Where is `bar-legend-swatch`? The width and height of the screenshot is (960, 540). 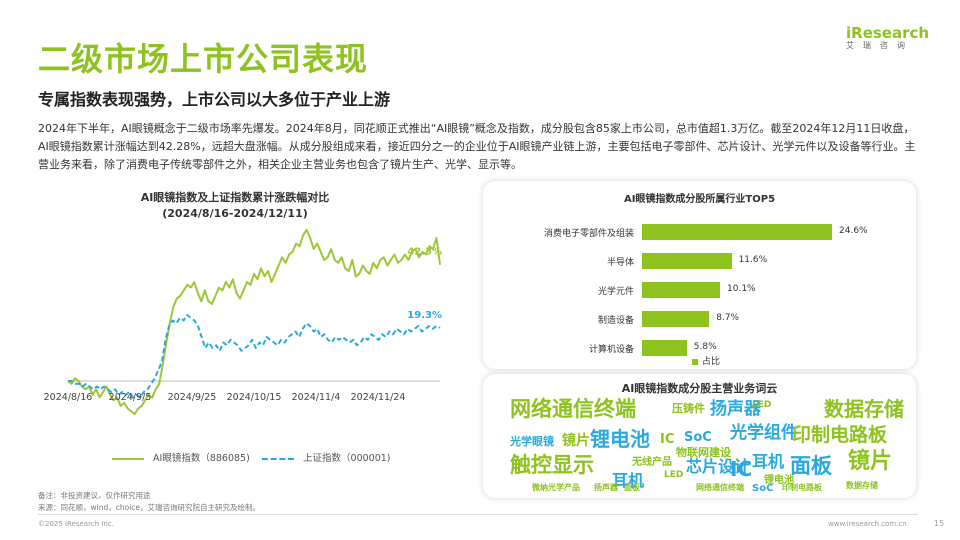
bar-legend-swatch is located at coordinates (695, 361).